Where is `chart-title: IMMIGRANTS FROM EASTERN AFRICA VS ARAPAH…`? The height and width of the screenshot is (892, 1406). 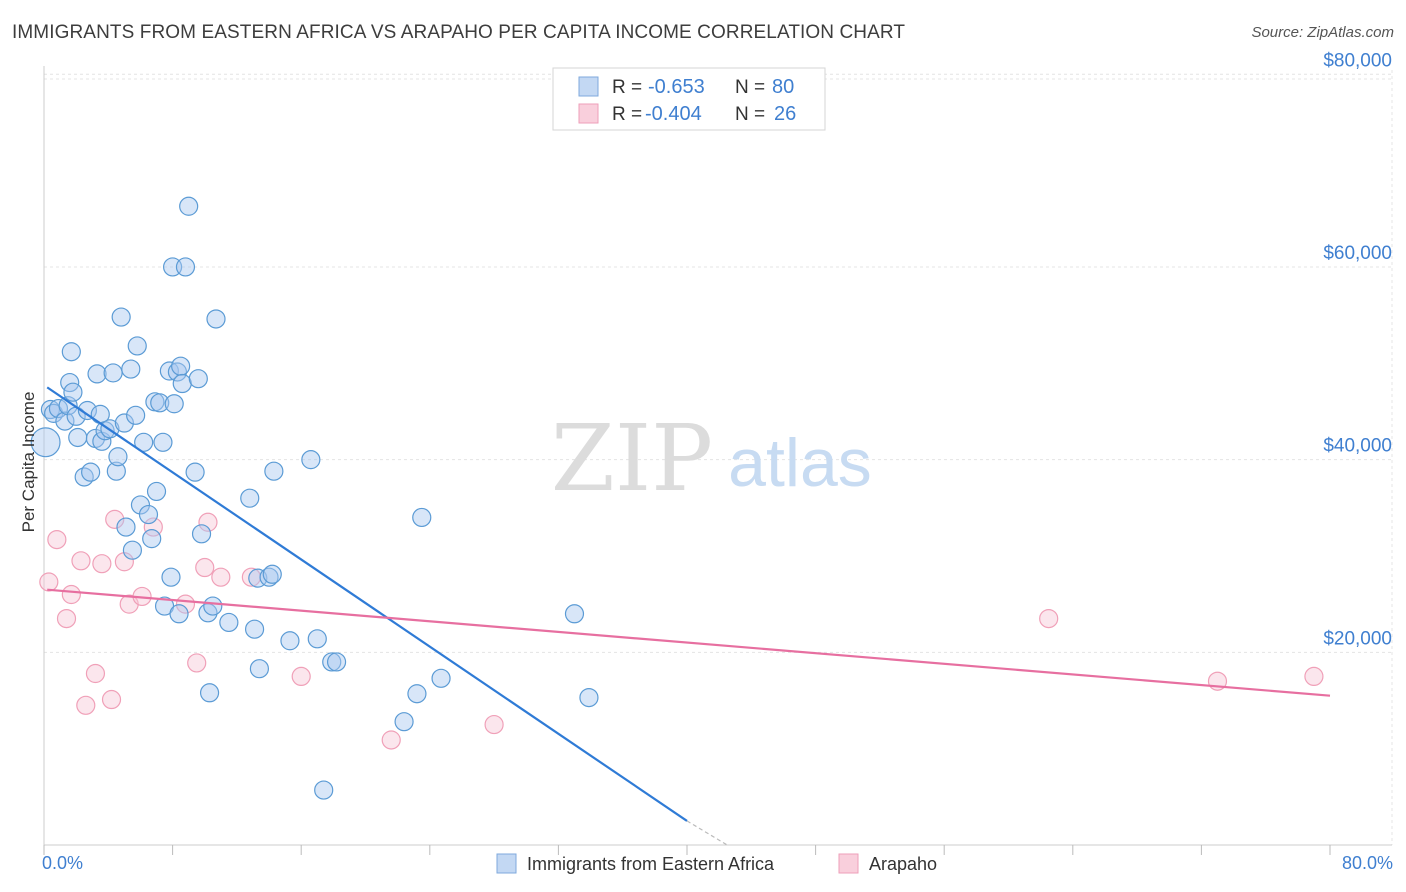 chart-title: IMMIGRANTS FROM EASTERN AFRICA VS ARAPAH… is located at coordinates (459, 32).